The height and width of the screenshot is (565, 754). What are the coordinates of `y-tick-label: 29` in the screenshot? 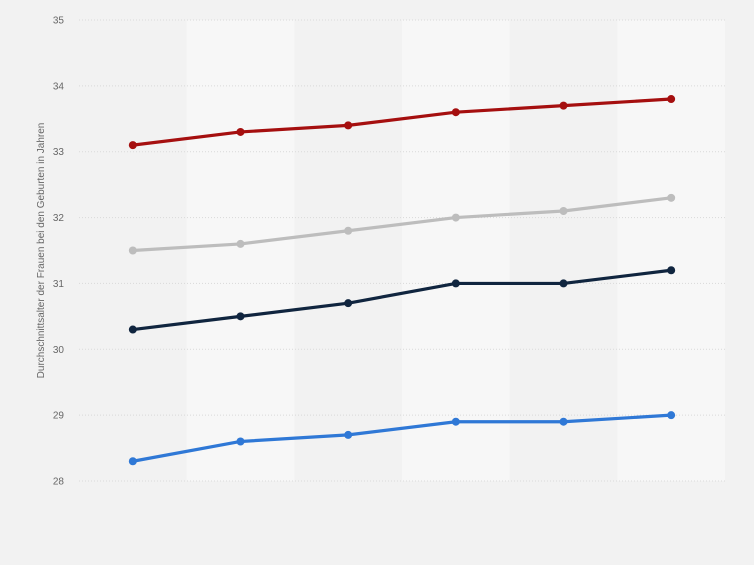 It's located at (59, 416).